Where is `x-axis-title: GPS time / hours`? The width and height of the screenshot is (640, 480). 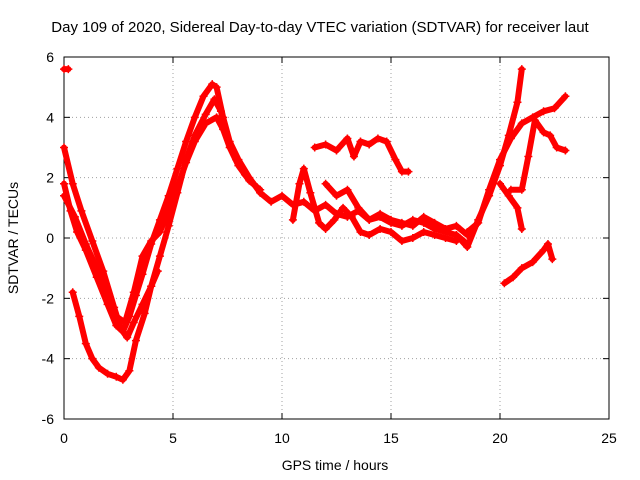
x-axis-title: GPS time / hours is located at coordinates (335, 465).